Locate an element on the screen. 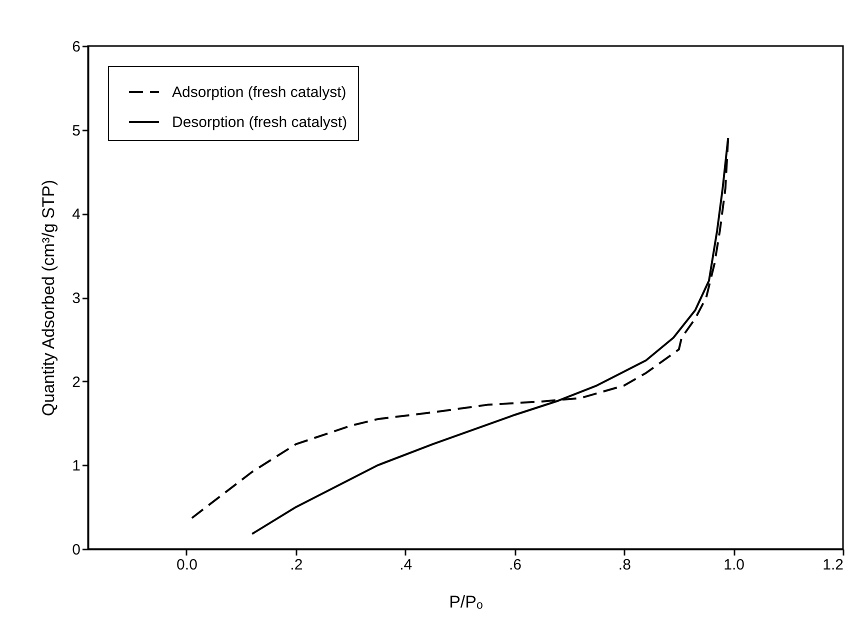  y-tick-label: 1 is located at coordinates (76, 466).